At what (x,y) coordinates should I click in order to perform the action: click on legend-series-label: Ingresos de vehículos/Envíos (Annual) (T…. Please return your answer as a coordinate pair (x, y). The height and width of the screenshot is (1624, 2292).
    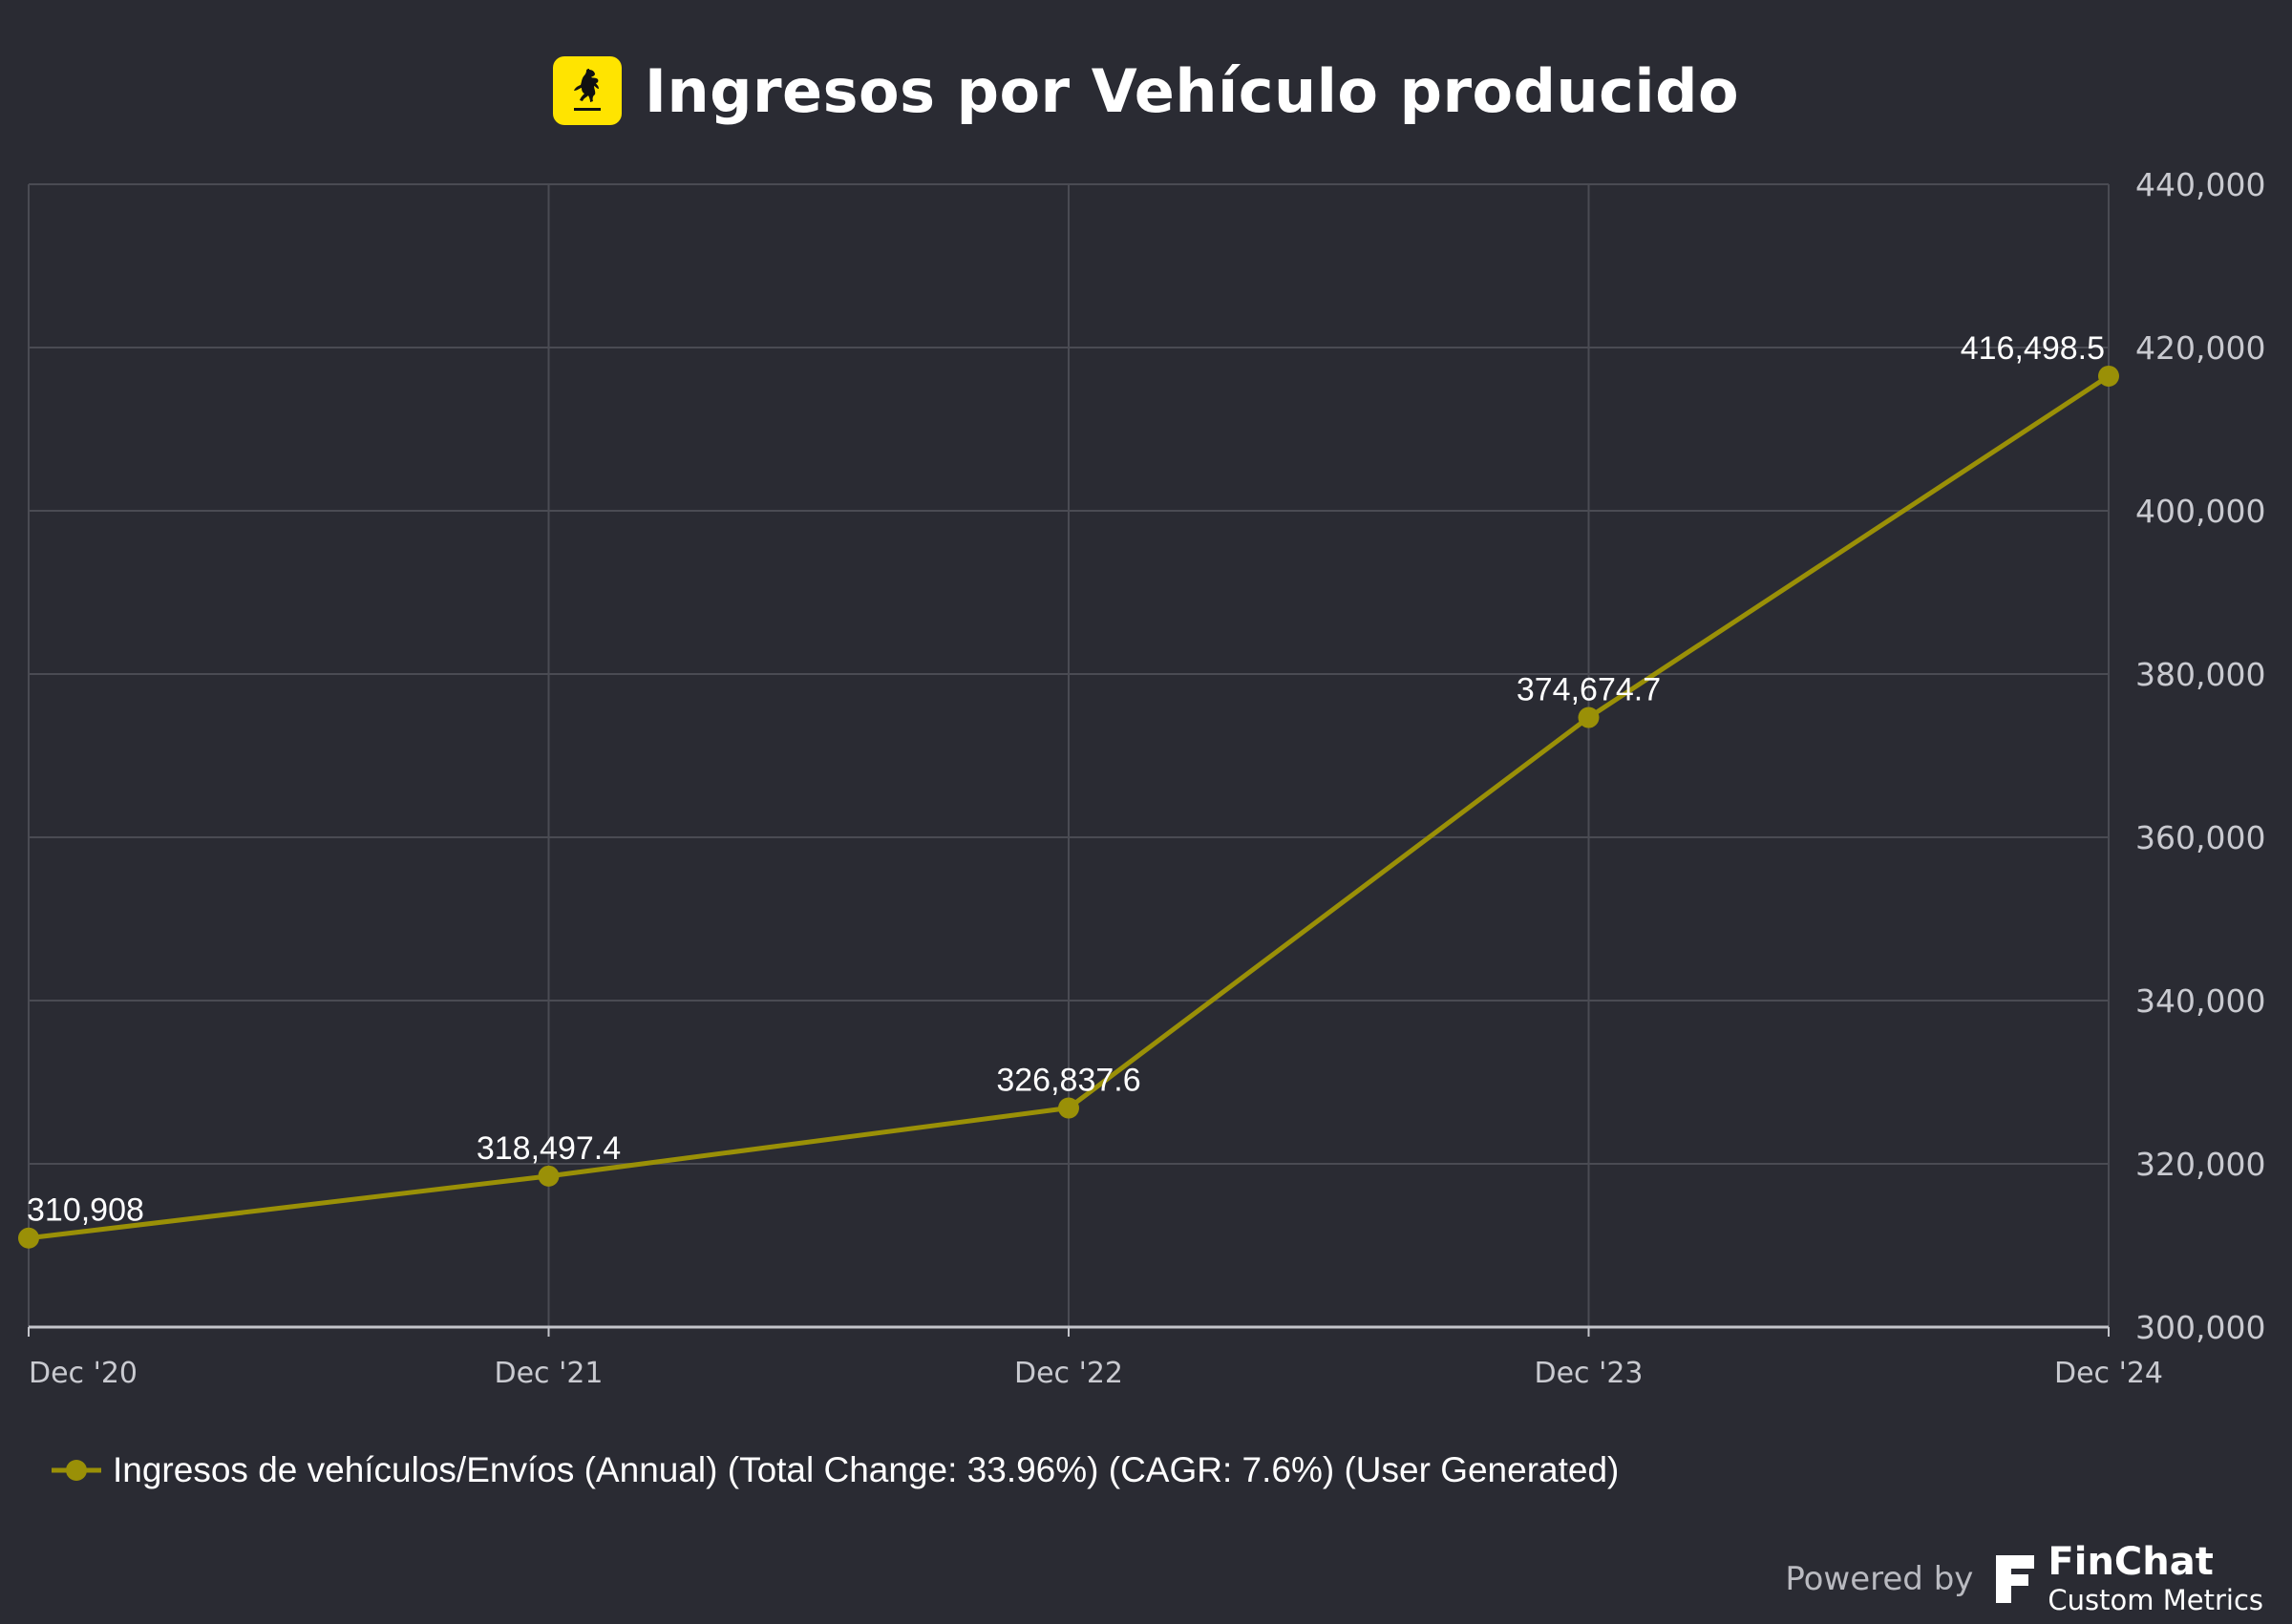
    Looking at the image, I should click on (866, 1469).